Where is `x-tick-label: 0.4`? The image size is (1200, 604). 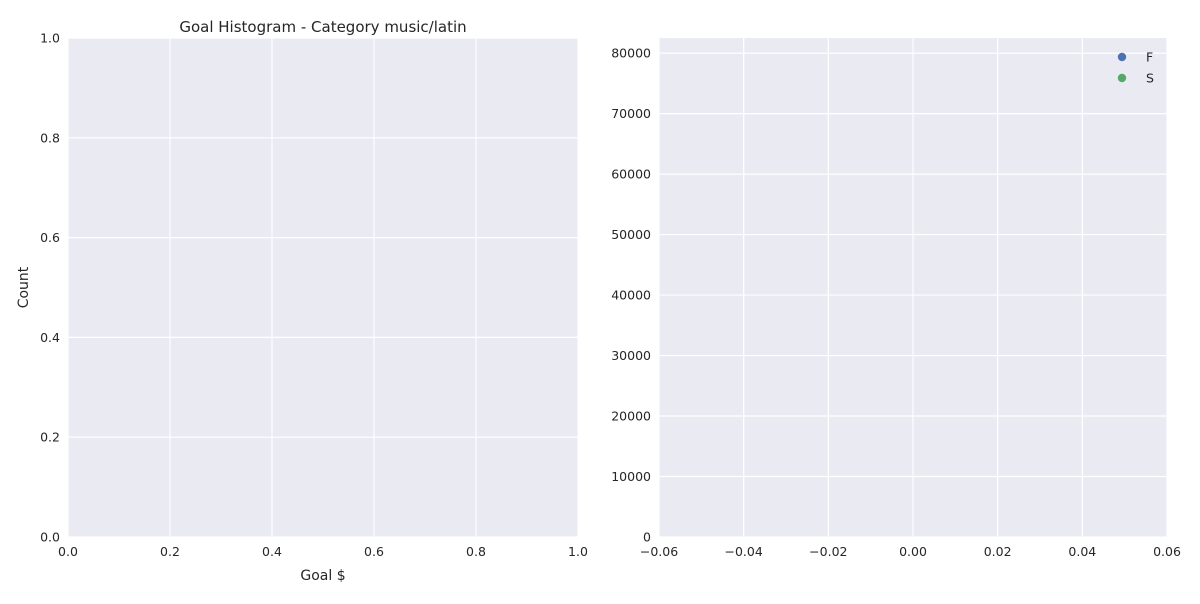
x-tick-label: 0.4 is located at coordinates (272, 551).